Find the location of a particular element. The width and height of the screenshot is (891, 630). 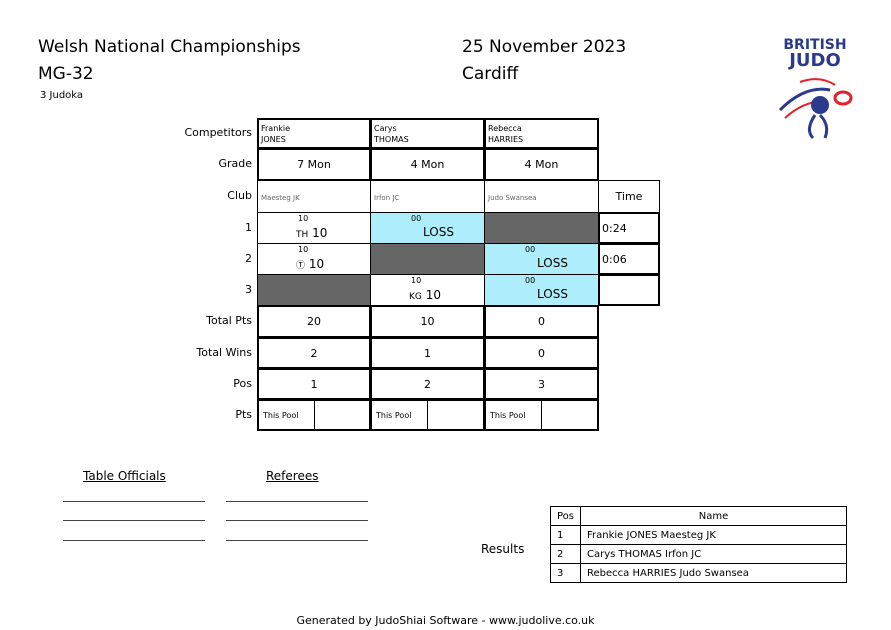

cell-text: 20 is located at coordinates (314, 321).